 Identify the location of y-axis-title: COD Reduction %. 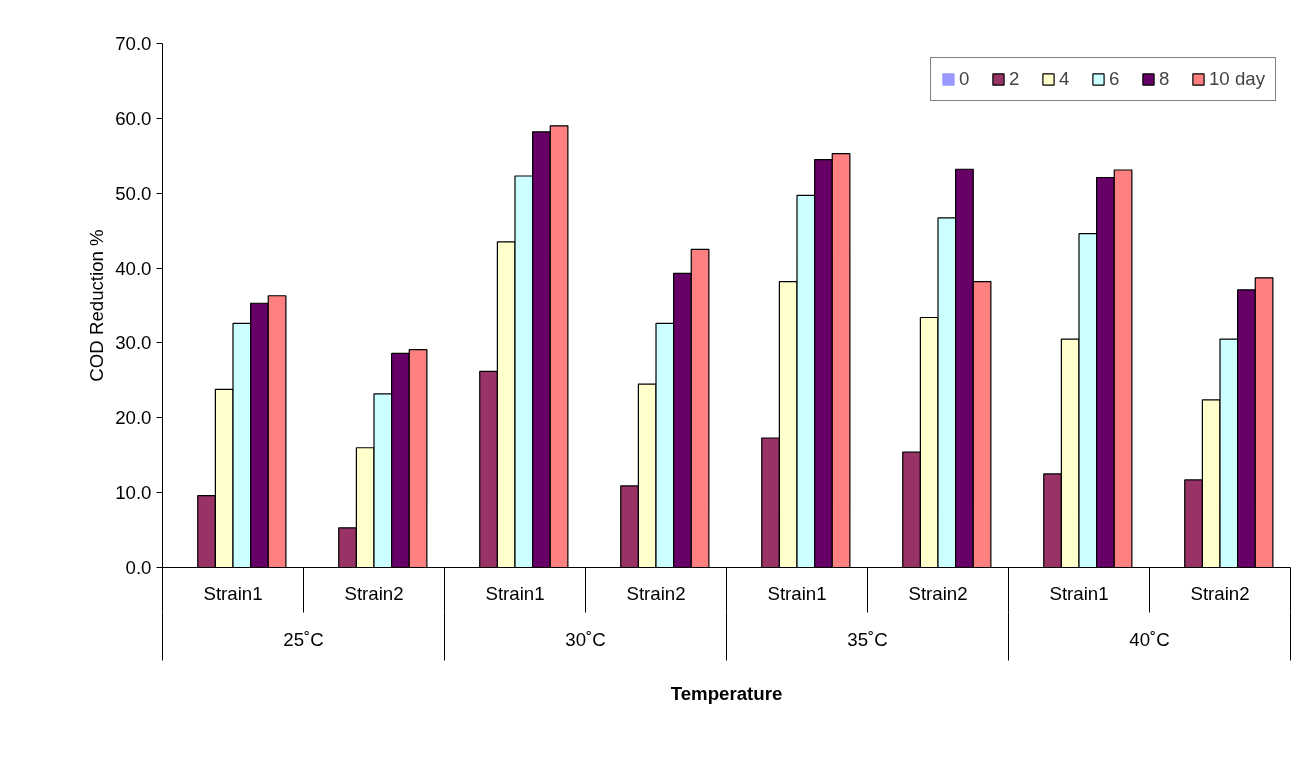
(97, 305).